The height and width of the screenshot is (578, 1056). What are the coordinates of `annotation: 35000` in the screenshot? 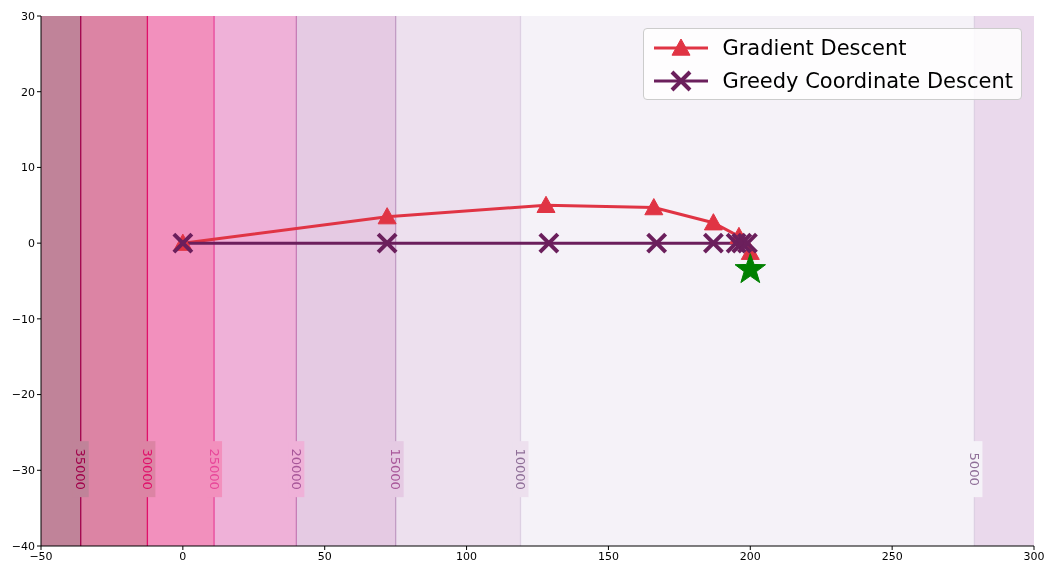 It's located at (81, 469).